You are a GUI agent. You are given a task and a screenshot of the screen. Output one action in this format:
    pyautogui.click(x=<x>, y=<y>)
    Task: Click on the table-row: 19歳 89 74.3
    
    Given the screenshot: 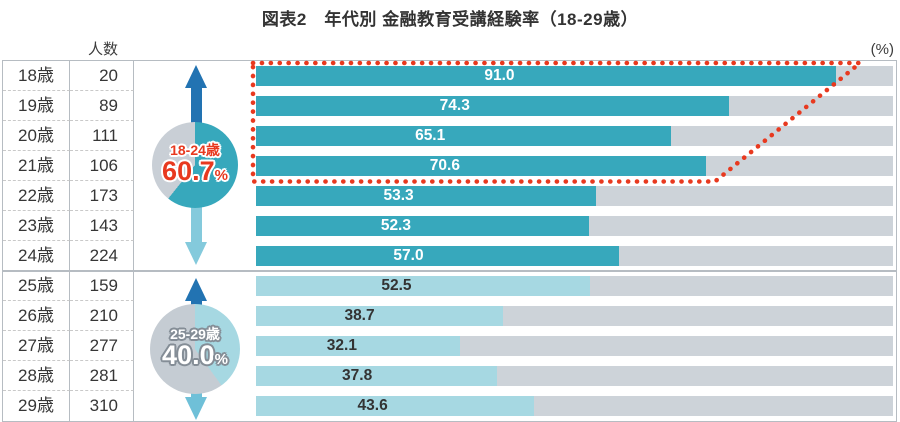 What is the action you would take?
    pyautogui.click(x=449, y=105)
    